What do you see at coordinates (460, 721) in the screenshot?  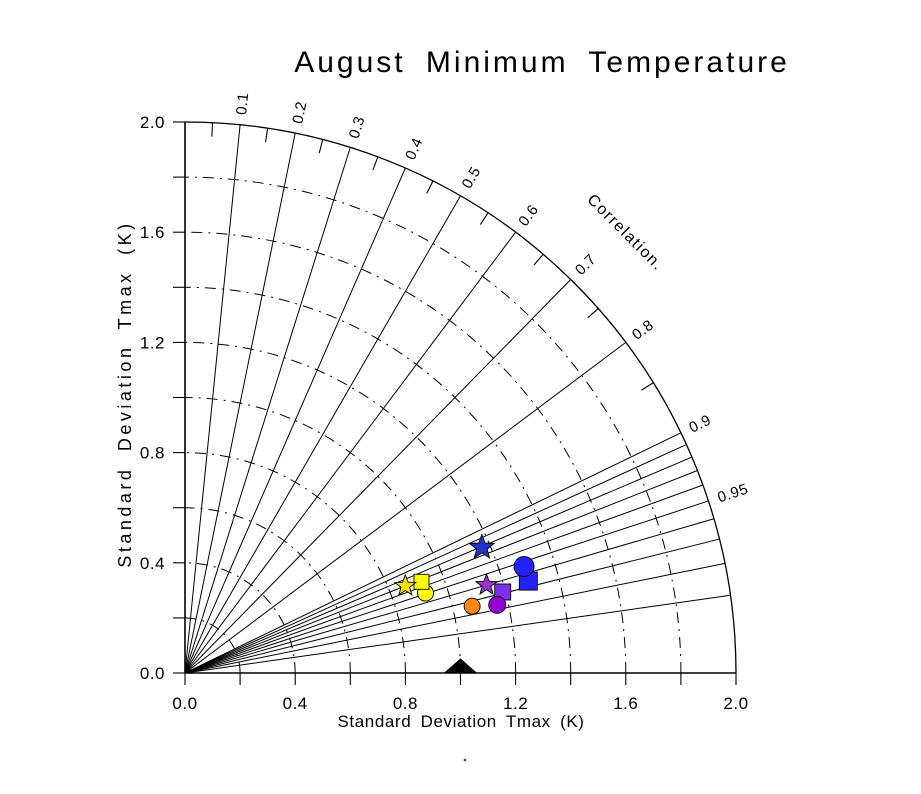 I see `x-axis-label: Standard Deviation Tmax (K)` at bounding box center [460, 721].